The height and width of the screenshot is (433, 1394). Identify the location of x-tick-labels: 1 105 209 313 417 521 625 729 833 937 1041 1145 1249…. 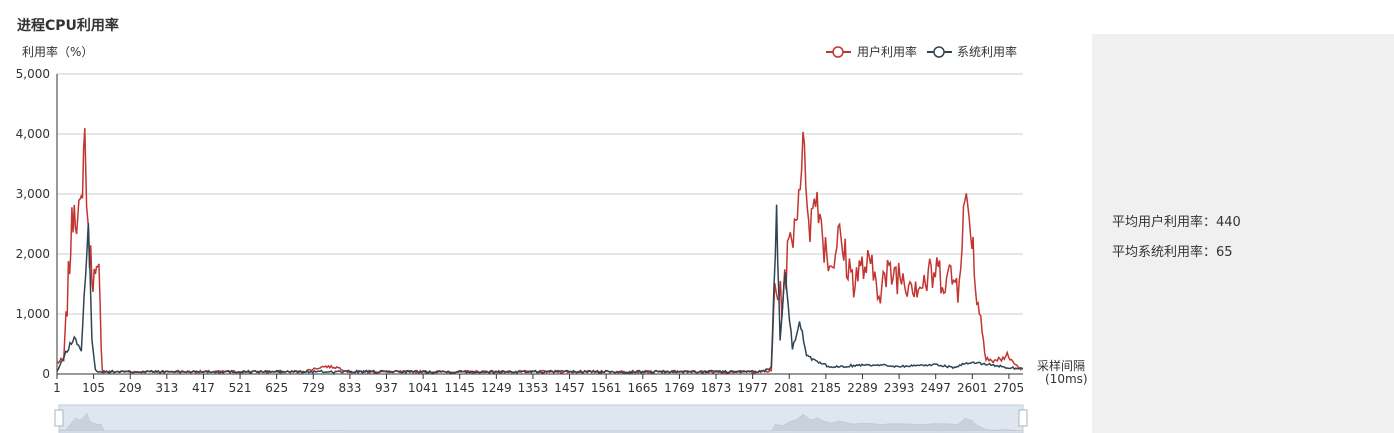
(538, 384).